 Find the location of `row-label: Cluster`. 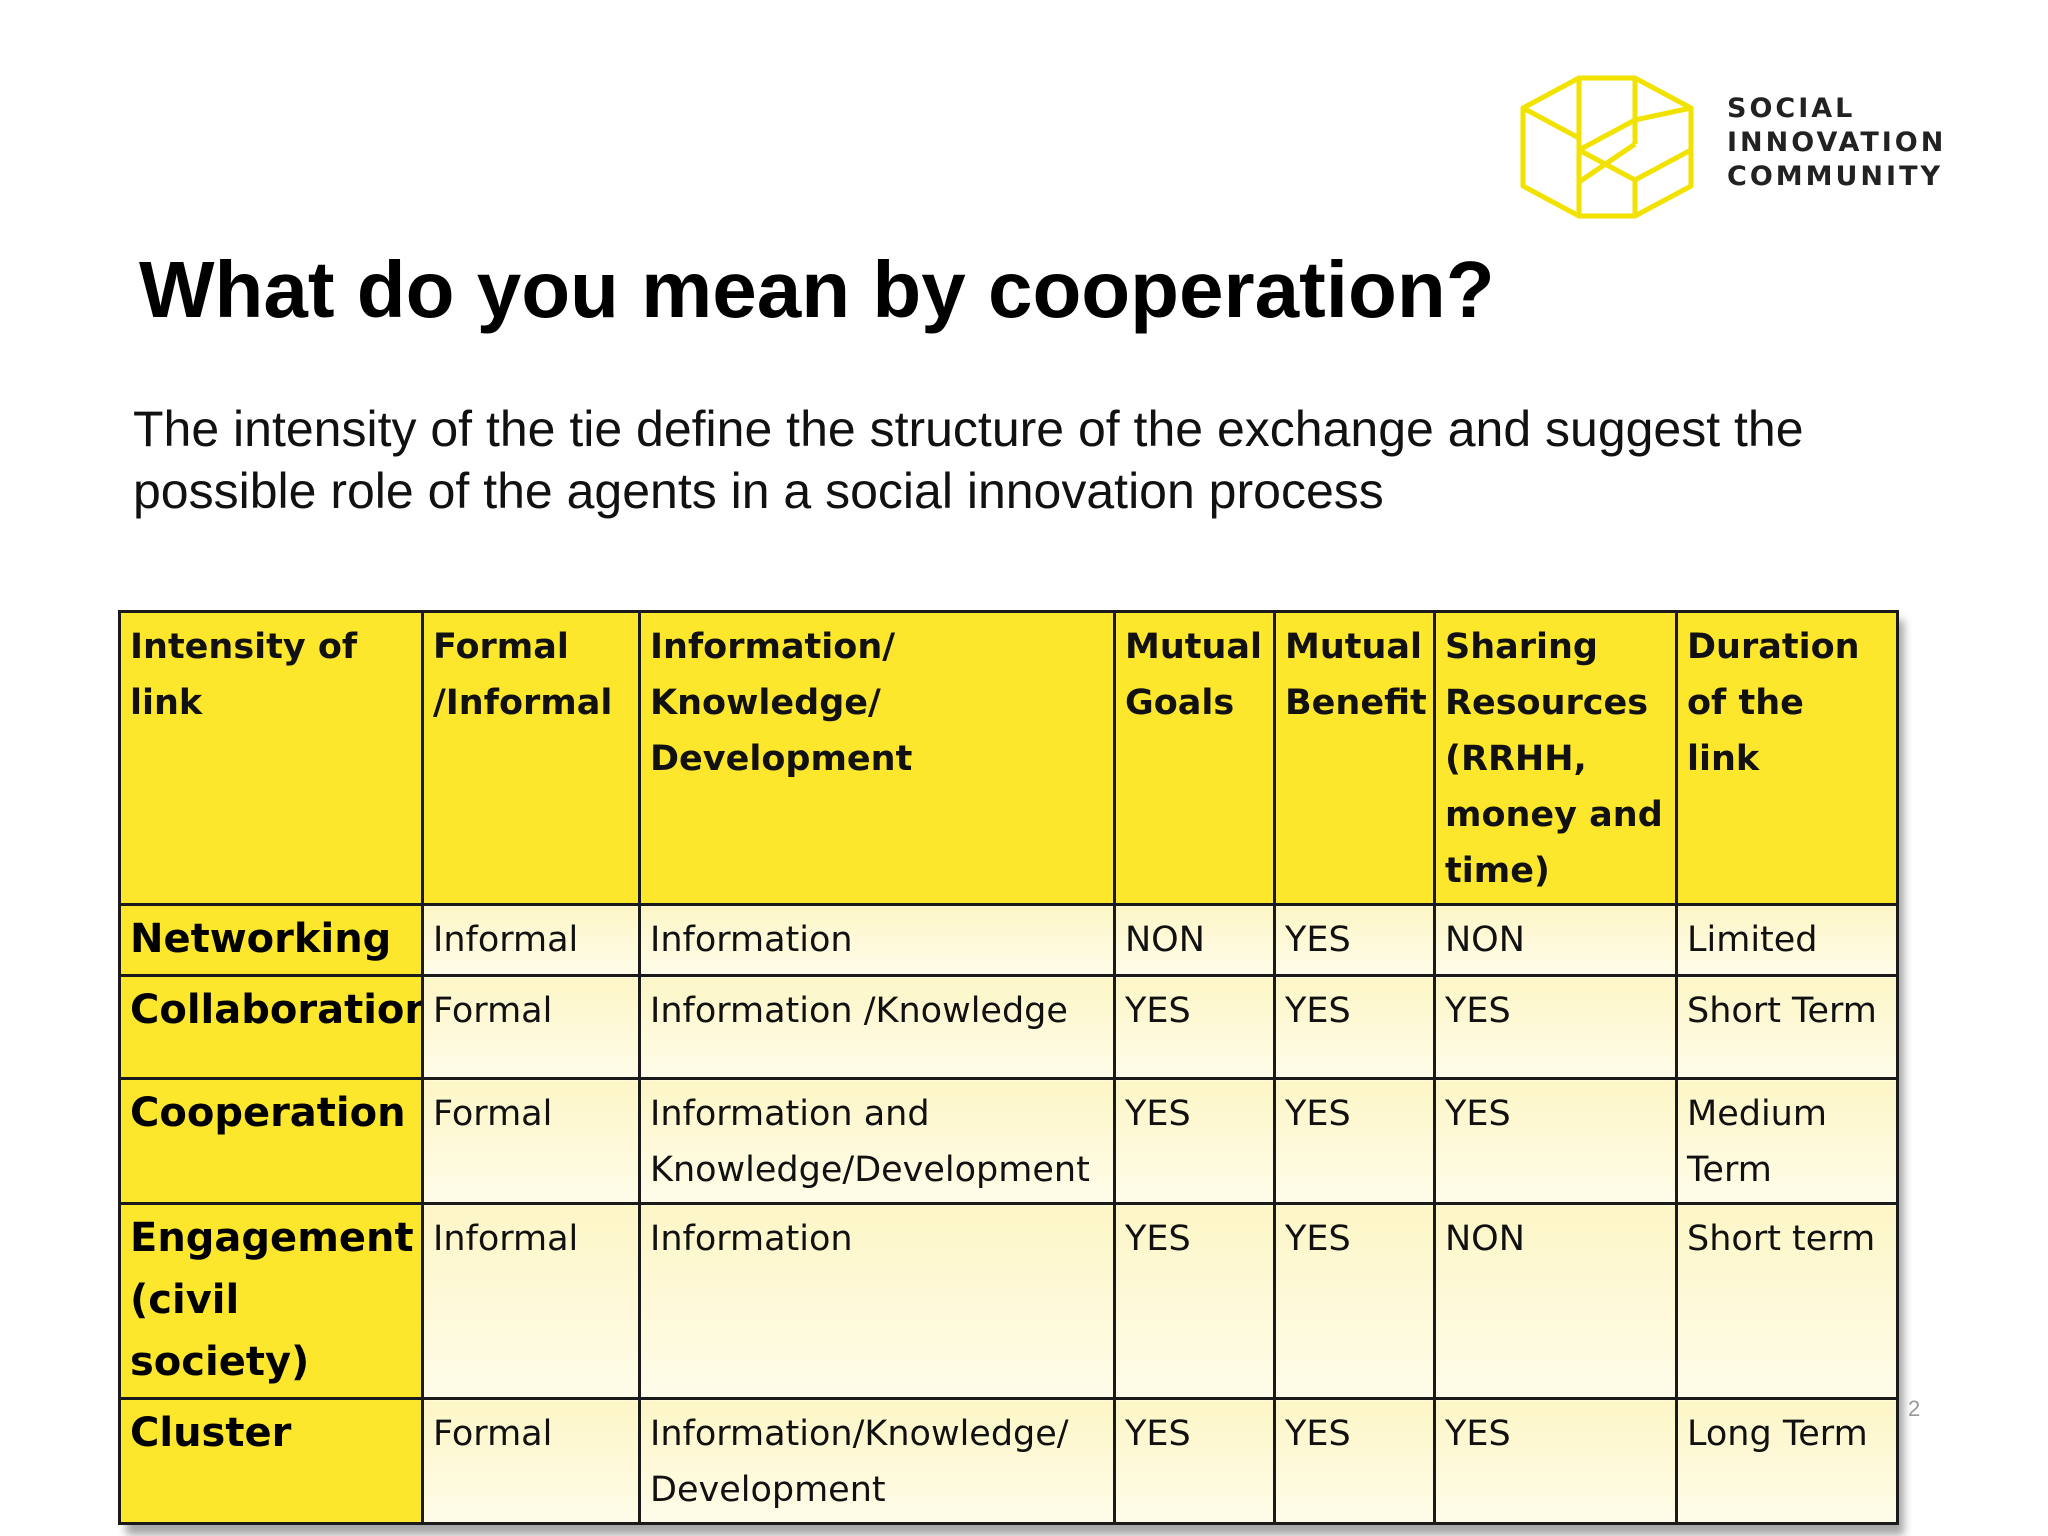

row-label: Cluster is located at coordinates (271, 1461).